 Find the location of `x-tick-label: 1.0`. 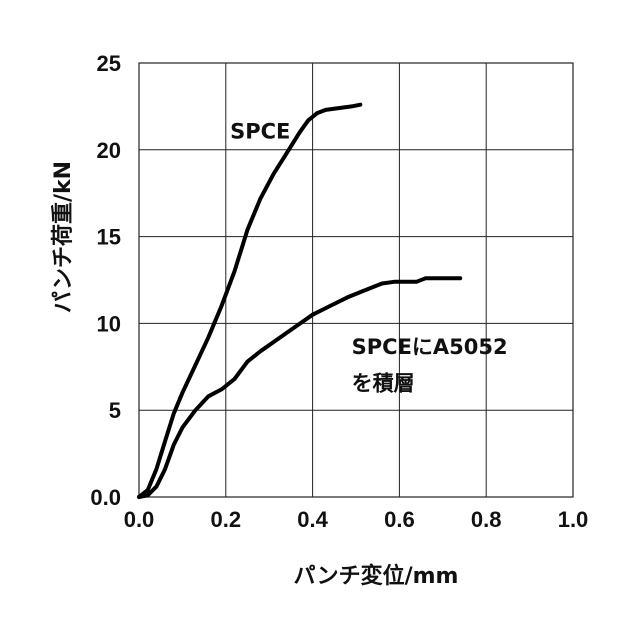

x-tick-label: 1.0 is located at coordinates (573, 519).